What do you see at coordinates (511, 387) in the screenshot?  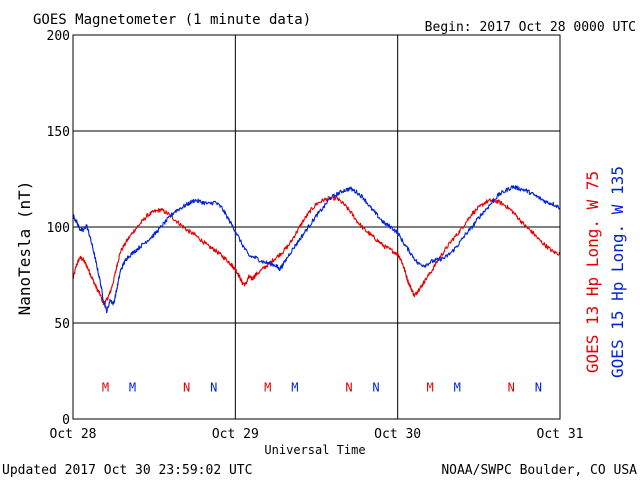 I see `mn-marker-10: N` at bounding box center [511, 387].